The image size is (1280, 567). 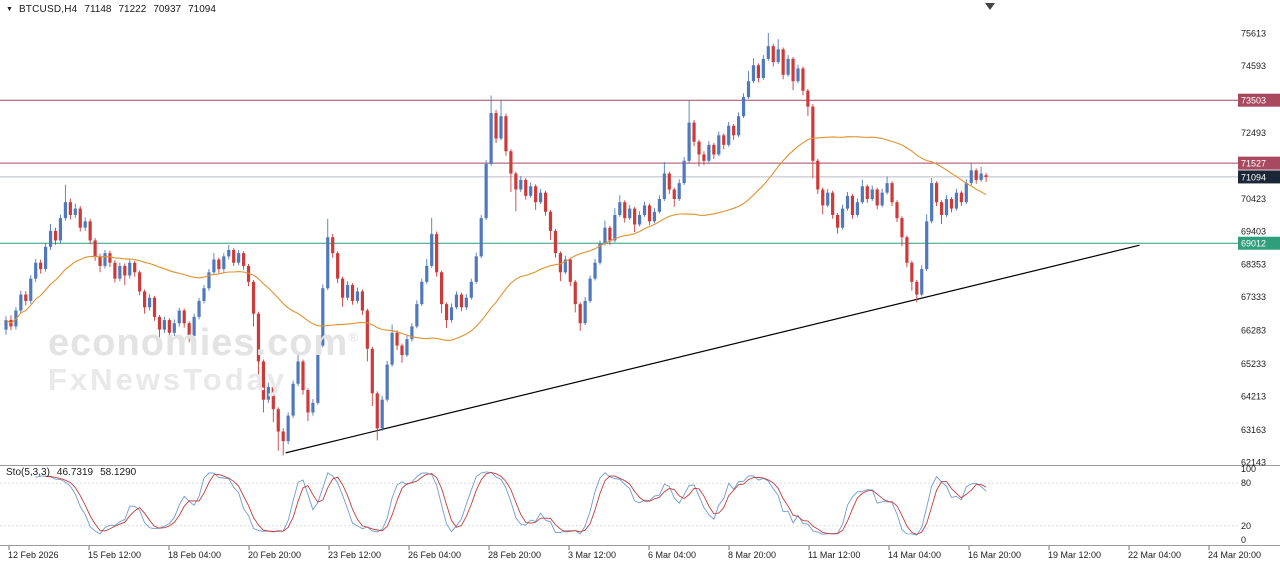 I want to click on chart-symbol-timeframe: BTCUSD,H4, so click(x=48, y=9).